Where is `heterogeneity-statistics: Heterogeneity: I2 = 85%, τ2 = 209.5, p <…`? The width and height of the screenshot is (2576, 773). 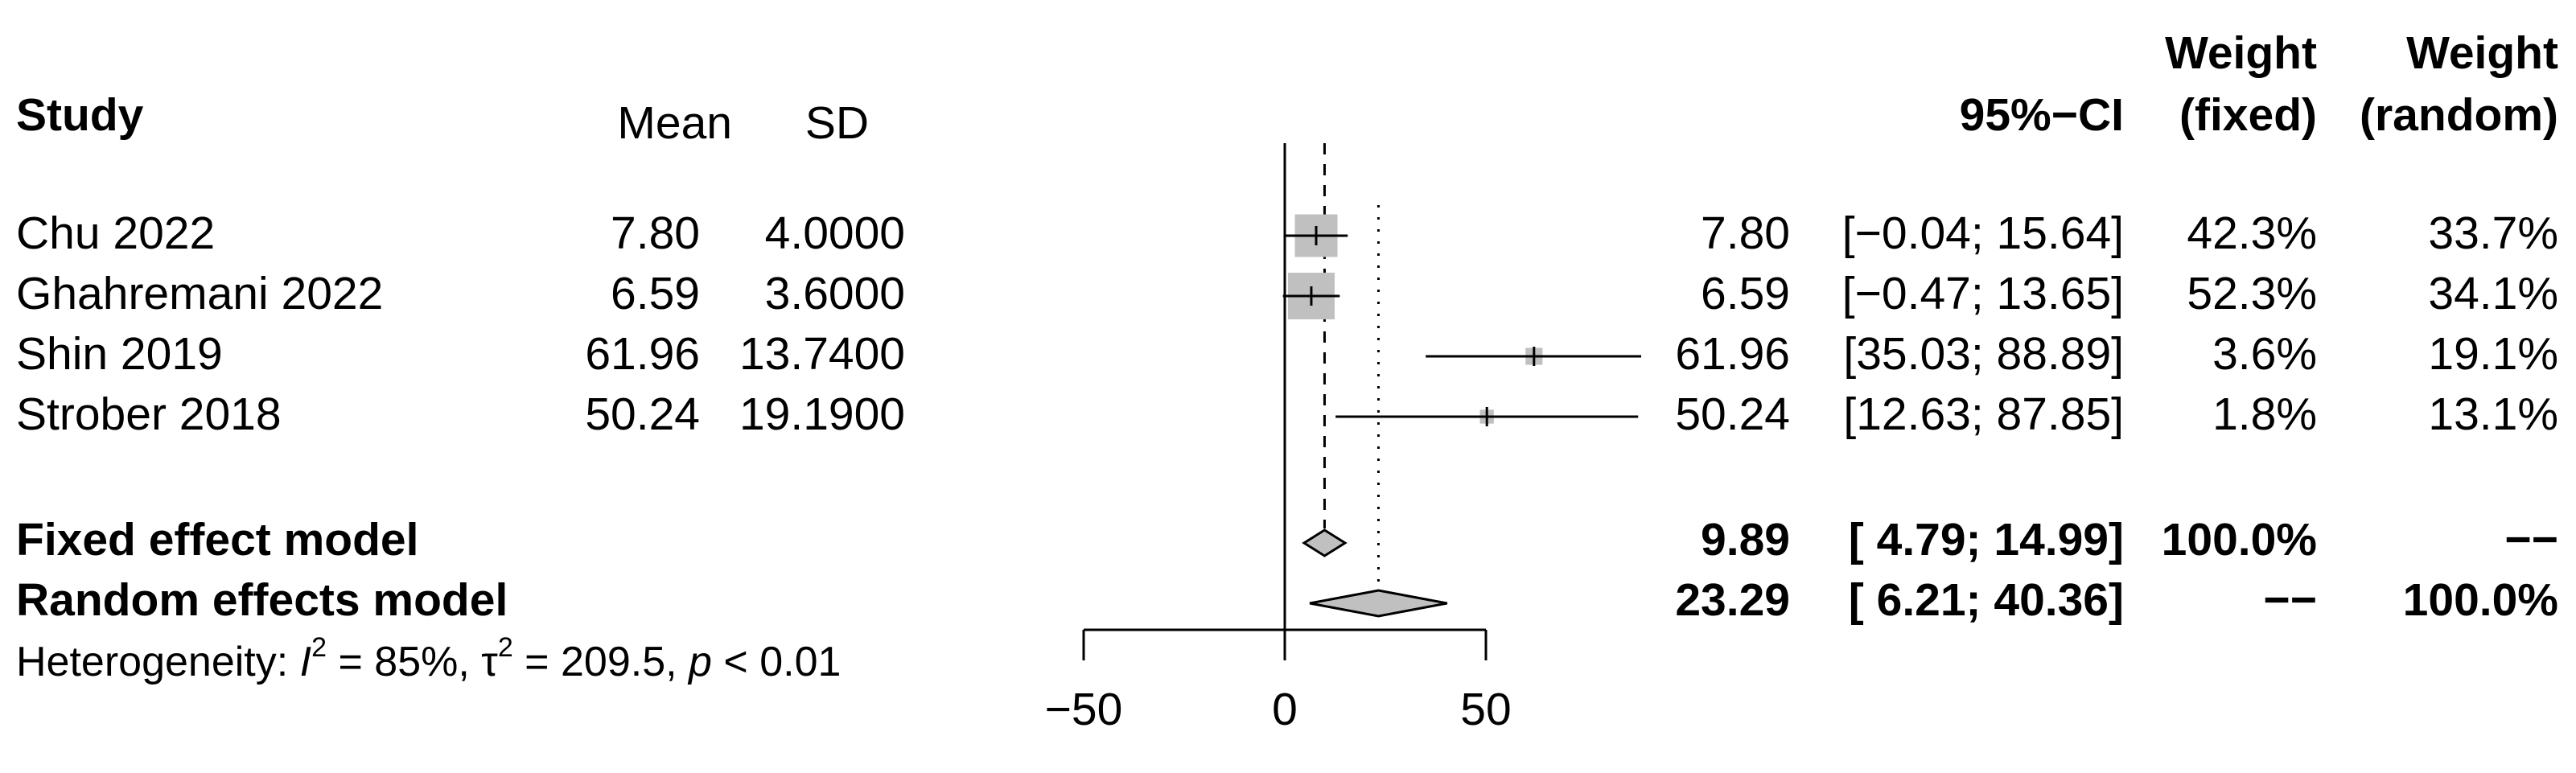 heterogeneity-statistics: Heterogeneity: I2 = 85%, τ2 = 209.5, p <… is located at coordinates (429, 659).